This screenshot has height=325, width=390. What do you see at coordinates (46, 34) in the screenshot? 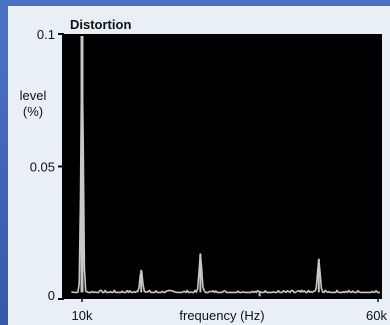
I see `y-tick-label: 0.1` at bounding box center [46, 34].